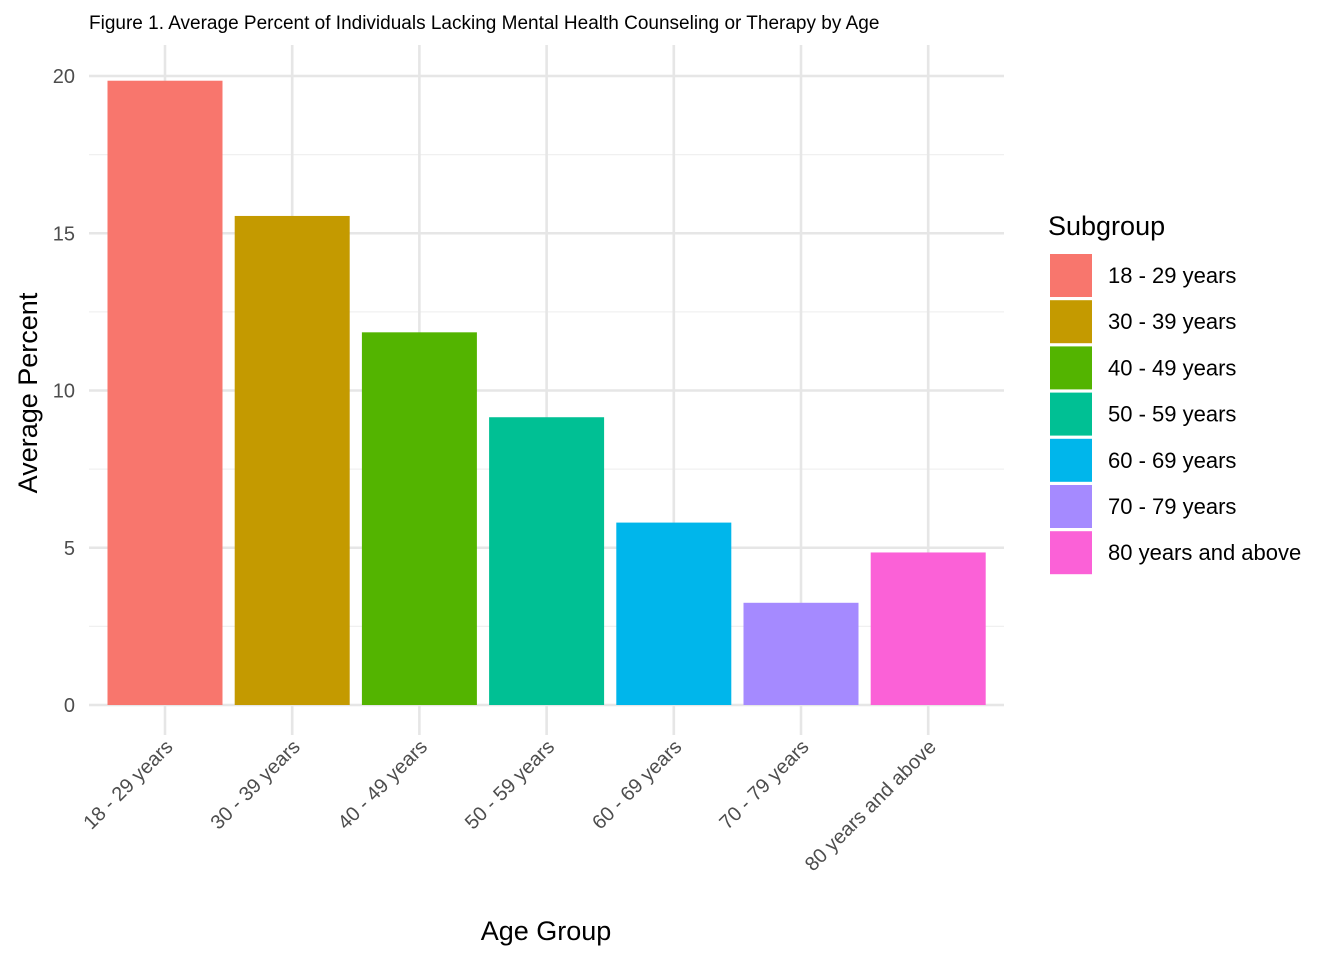  I want to click on x-tick-label: 70 - 79 years, so click(764, 785).